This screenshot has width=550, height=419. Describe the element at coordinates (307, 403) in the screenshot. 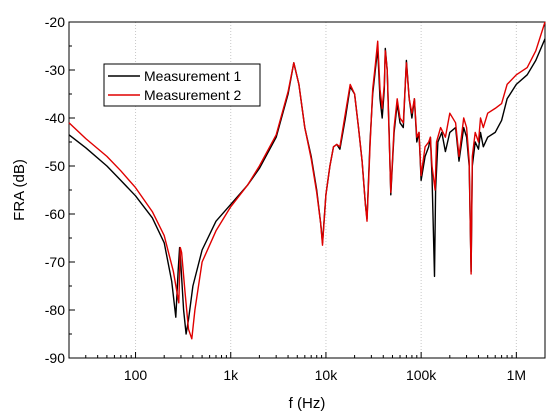

I see `x-axis-title: f (Hz)` at that location.